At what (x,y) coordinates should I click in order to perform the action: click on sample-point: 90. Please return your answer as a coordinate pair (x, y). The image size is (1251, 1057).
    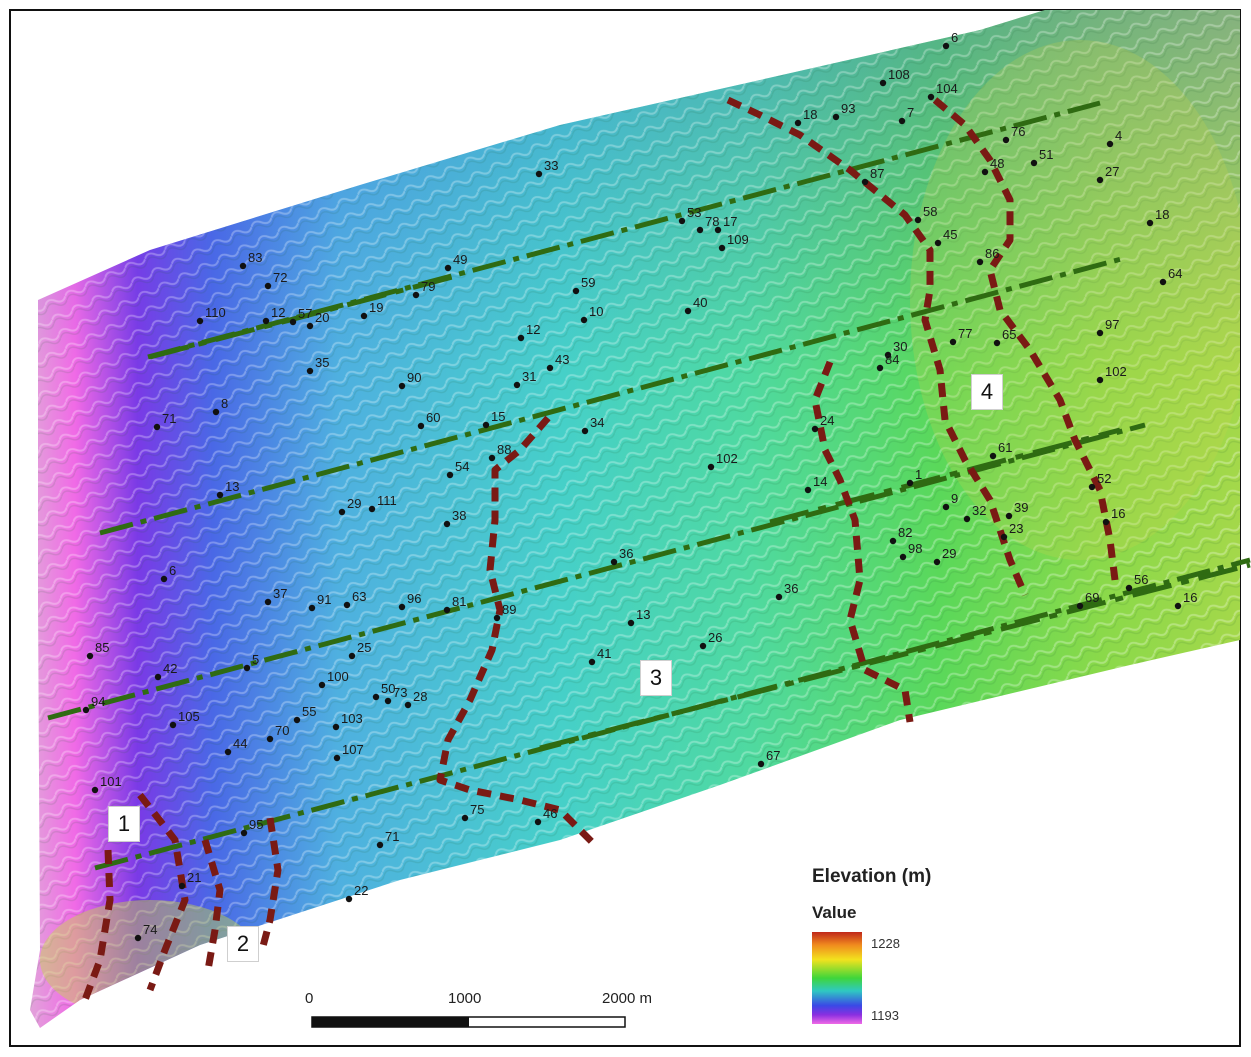
    Looking at the image, I should click on (409, 380).